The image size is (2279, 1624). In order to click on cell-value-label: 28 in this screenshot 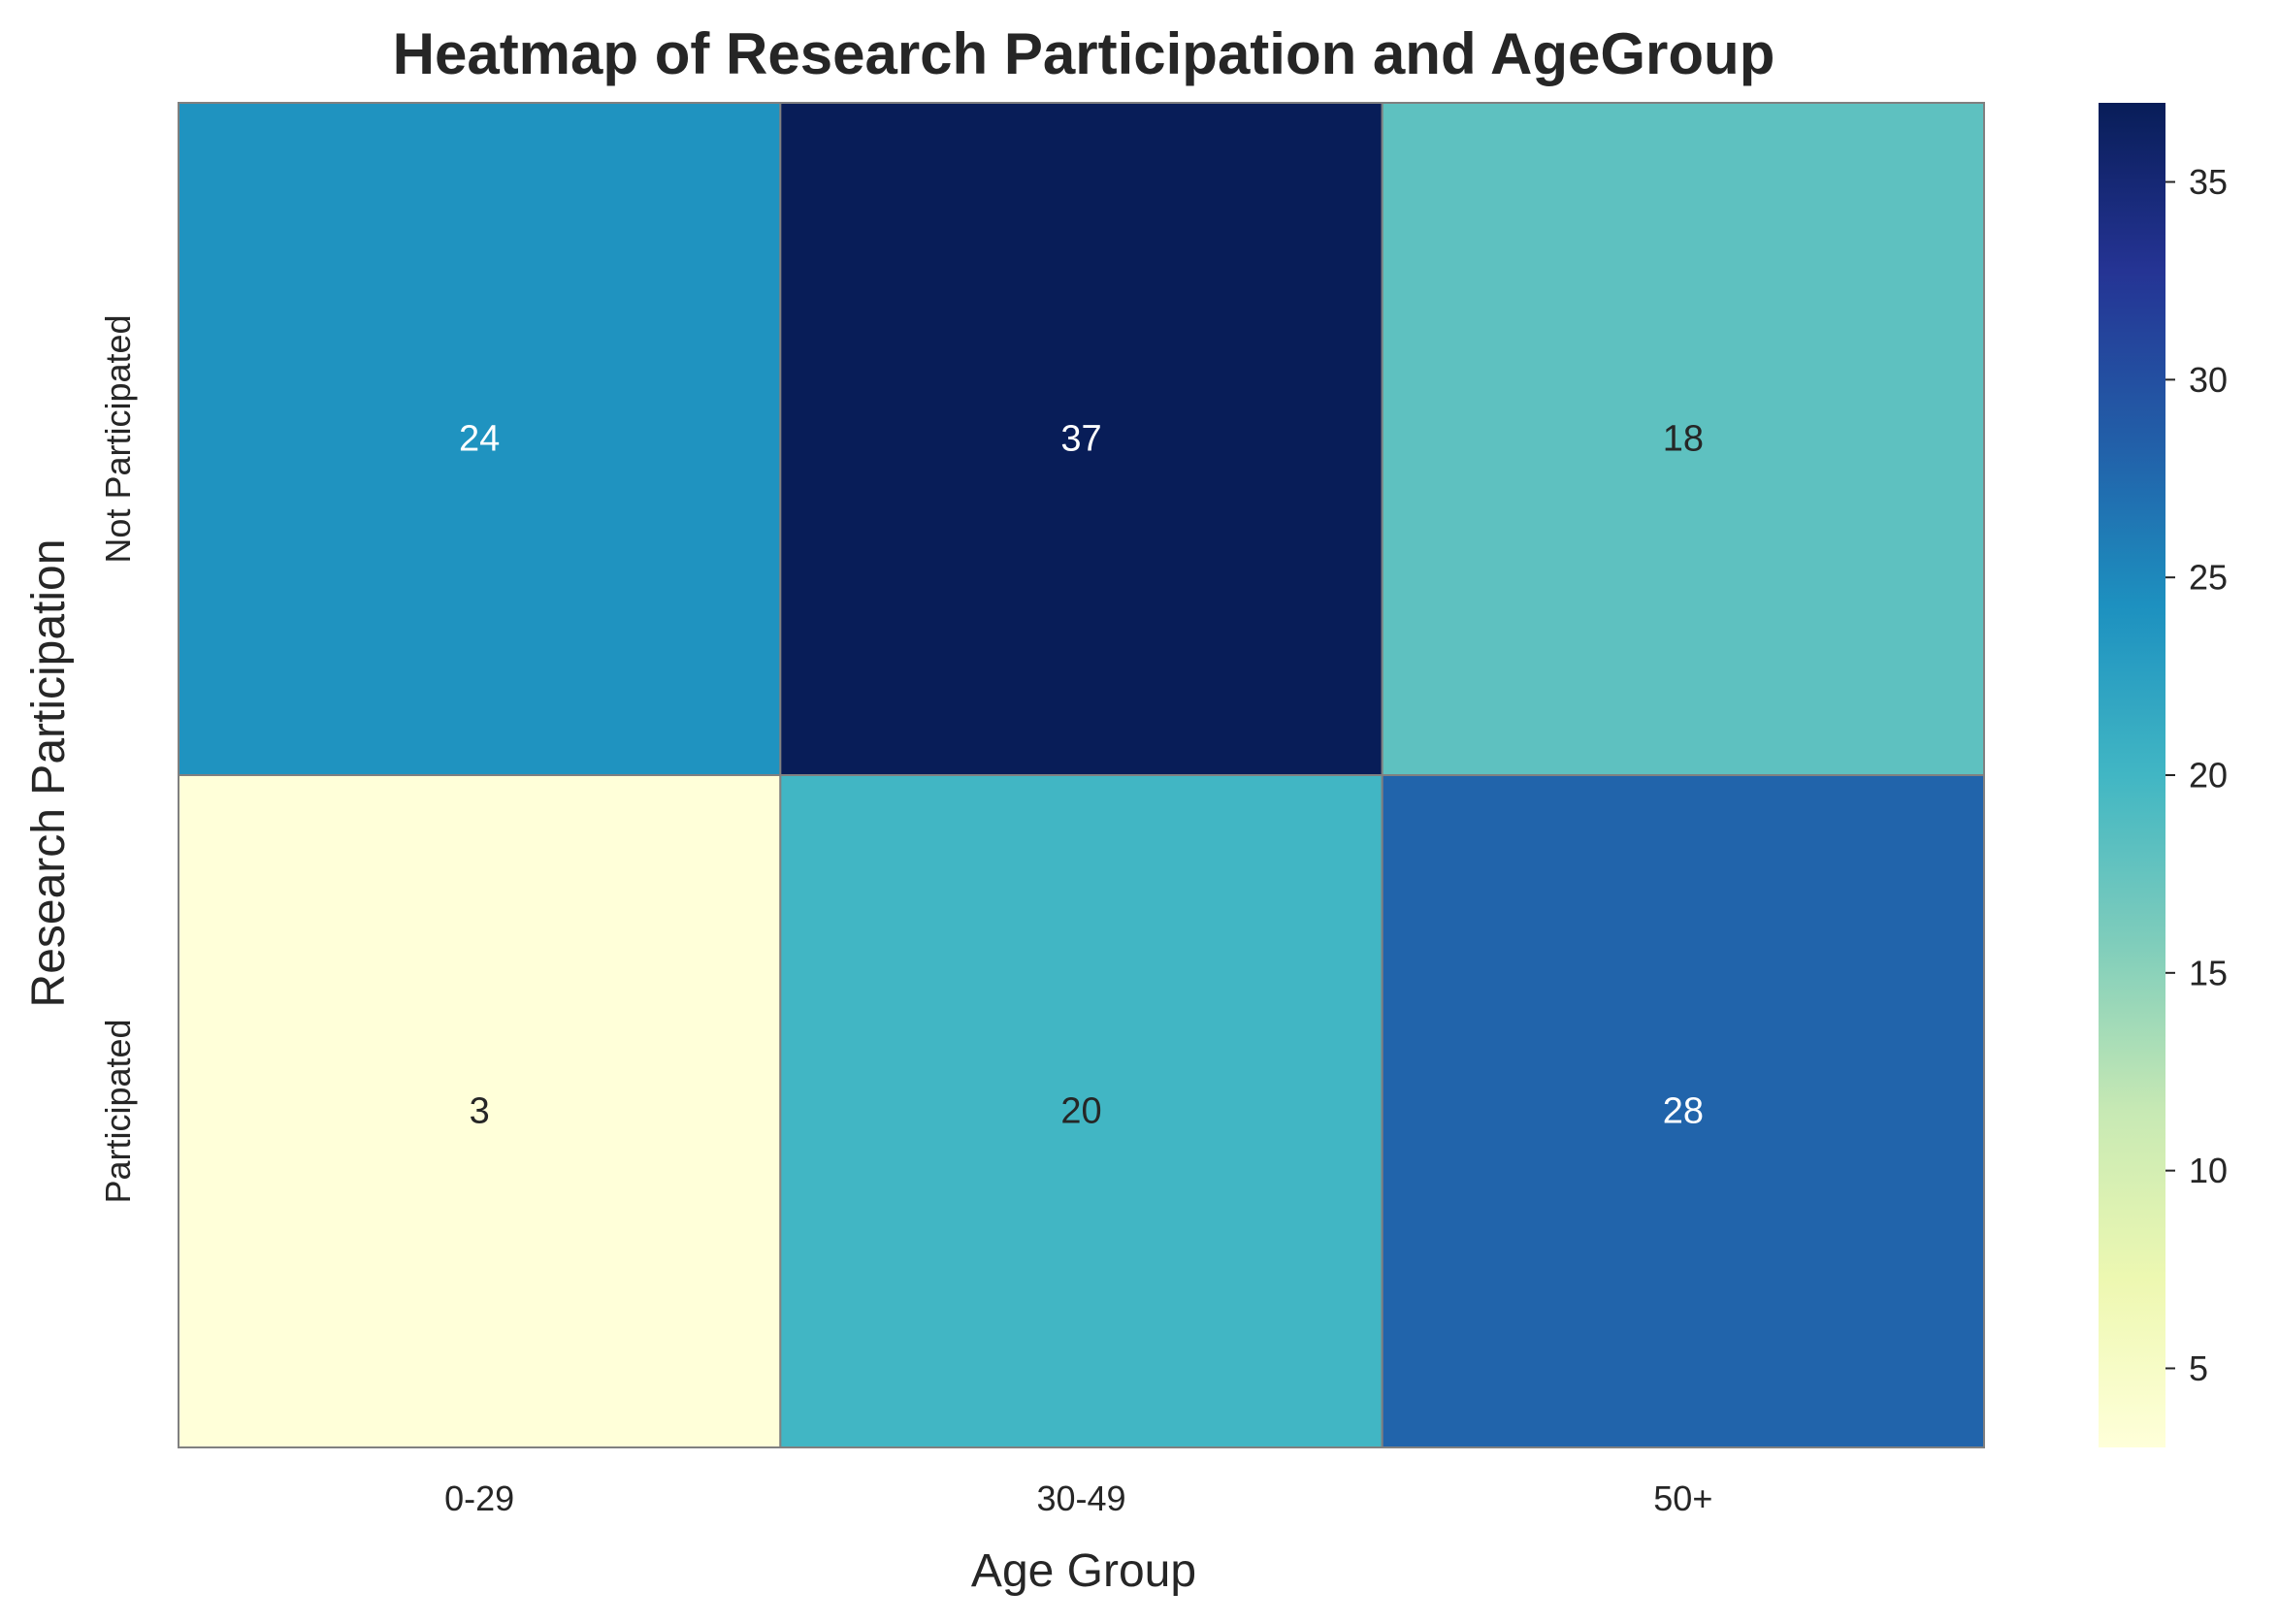, I will do `click(1684, 1111)`.